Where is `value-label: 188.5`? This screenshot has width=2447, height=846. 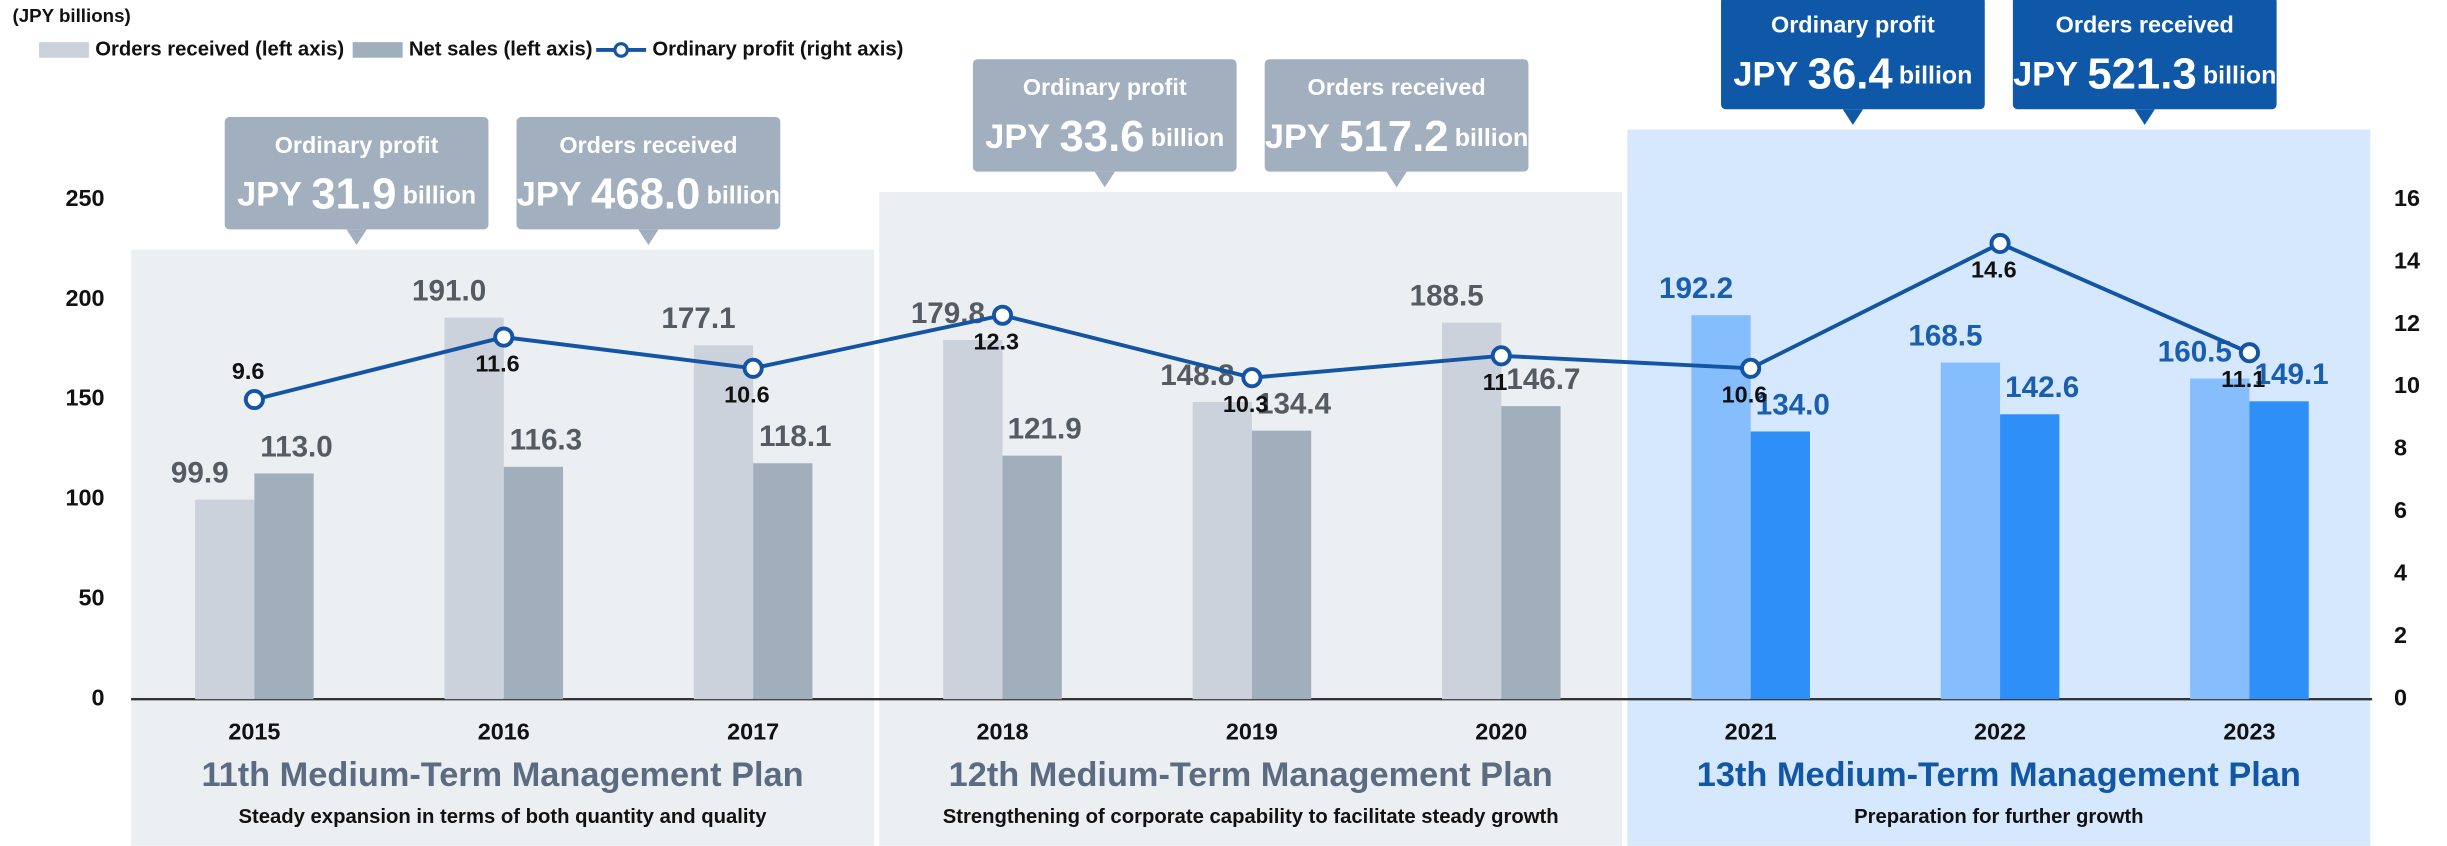 value-label: 188.5 is located at coordinates (1447, 295).